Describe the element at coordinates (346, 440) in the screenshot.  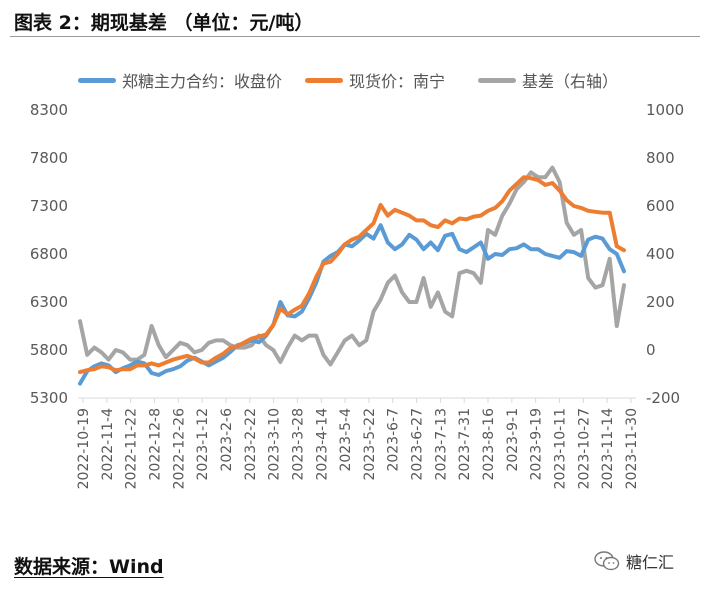
I see `x-tick-label: 2023-5-4` at that location.